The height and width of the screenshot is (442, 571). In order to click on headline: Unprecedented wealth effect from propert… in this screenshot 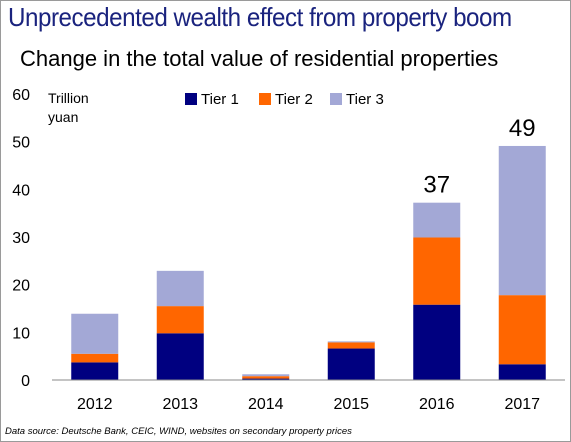, I will do `click(260, 17)`.